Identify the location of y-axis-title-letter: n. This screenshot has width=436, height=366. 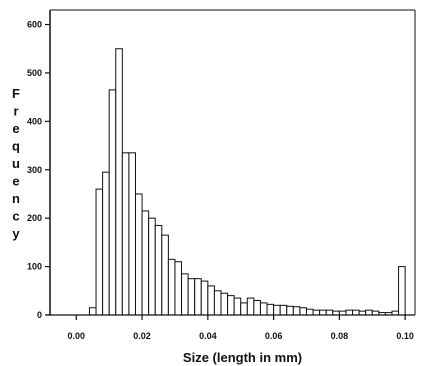
(16, 198).